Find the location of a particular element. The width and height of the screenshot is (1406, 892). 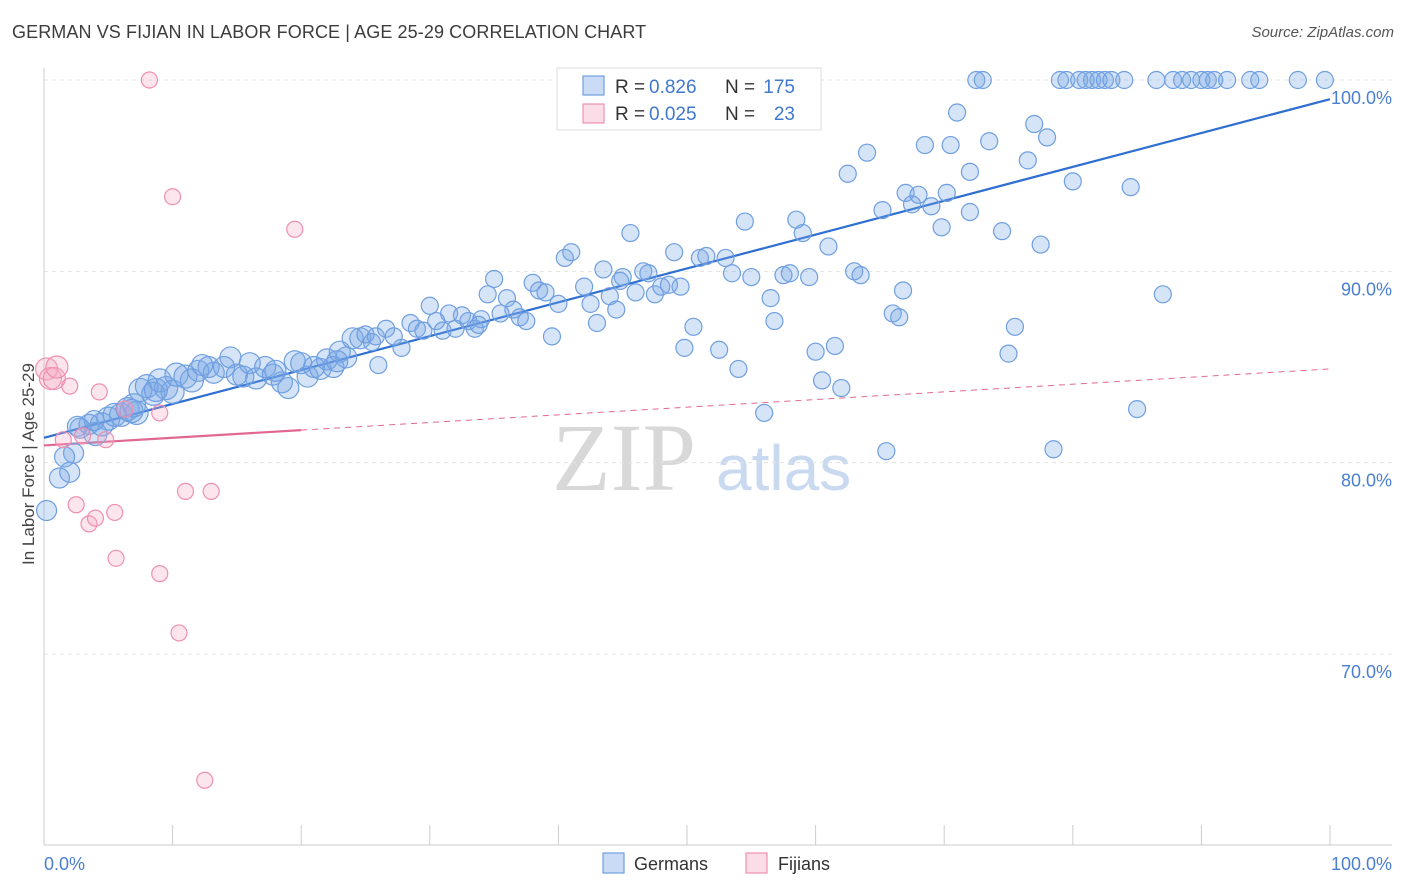

watermark-atlas: atlas is located at coordinates (783, 468).